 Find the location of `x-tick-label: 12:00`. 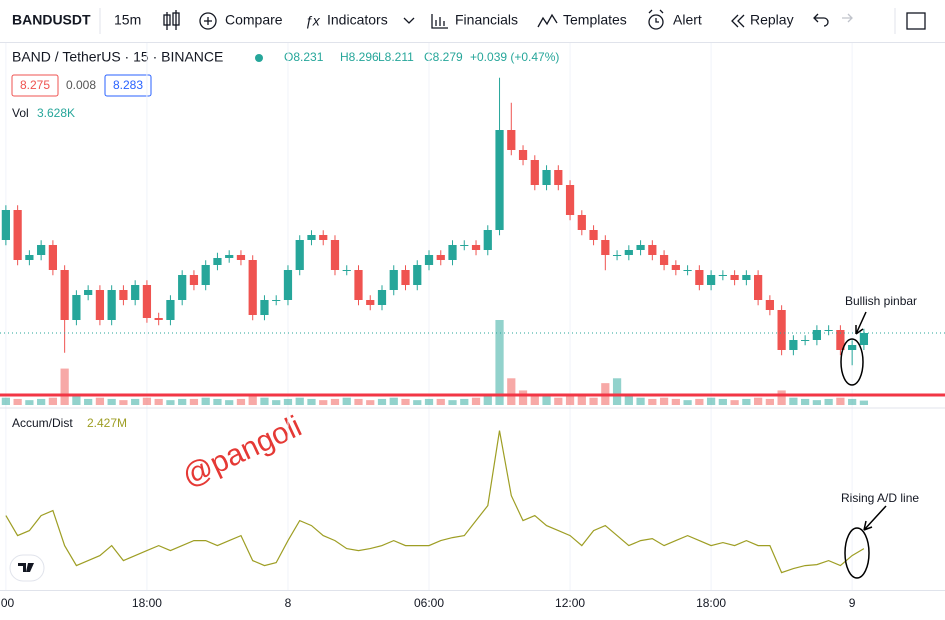

x-tick-label: 12:00 is located at coordinates (570, 603).